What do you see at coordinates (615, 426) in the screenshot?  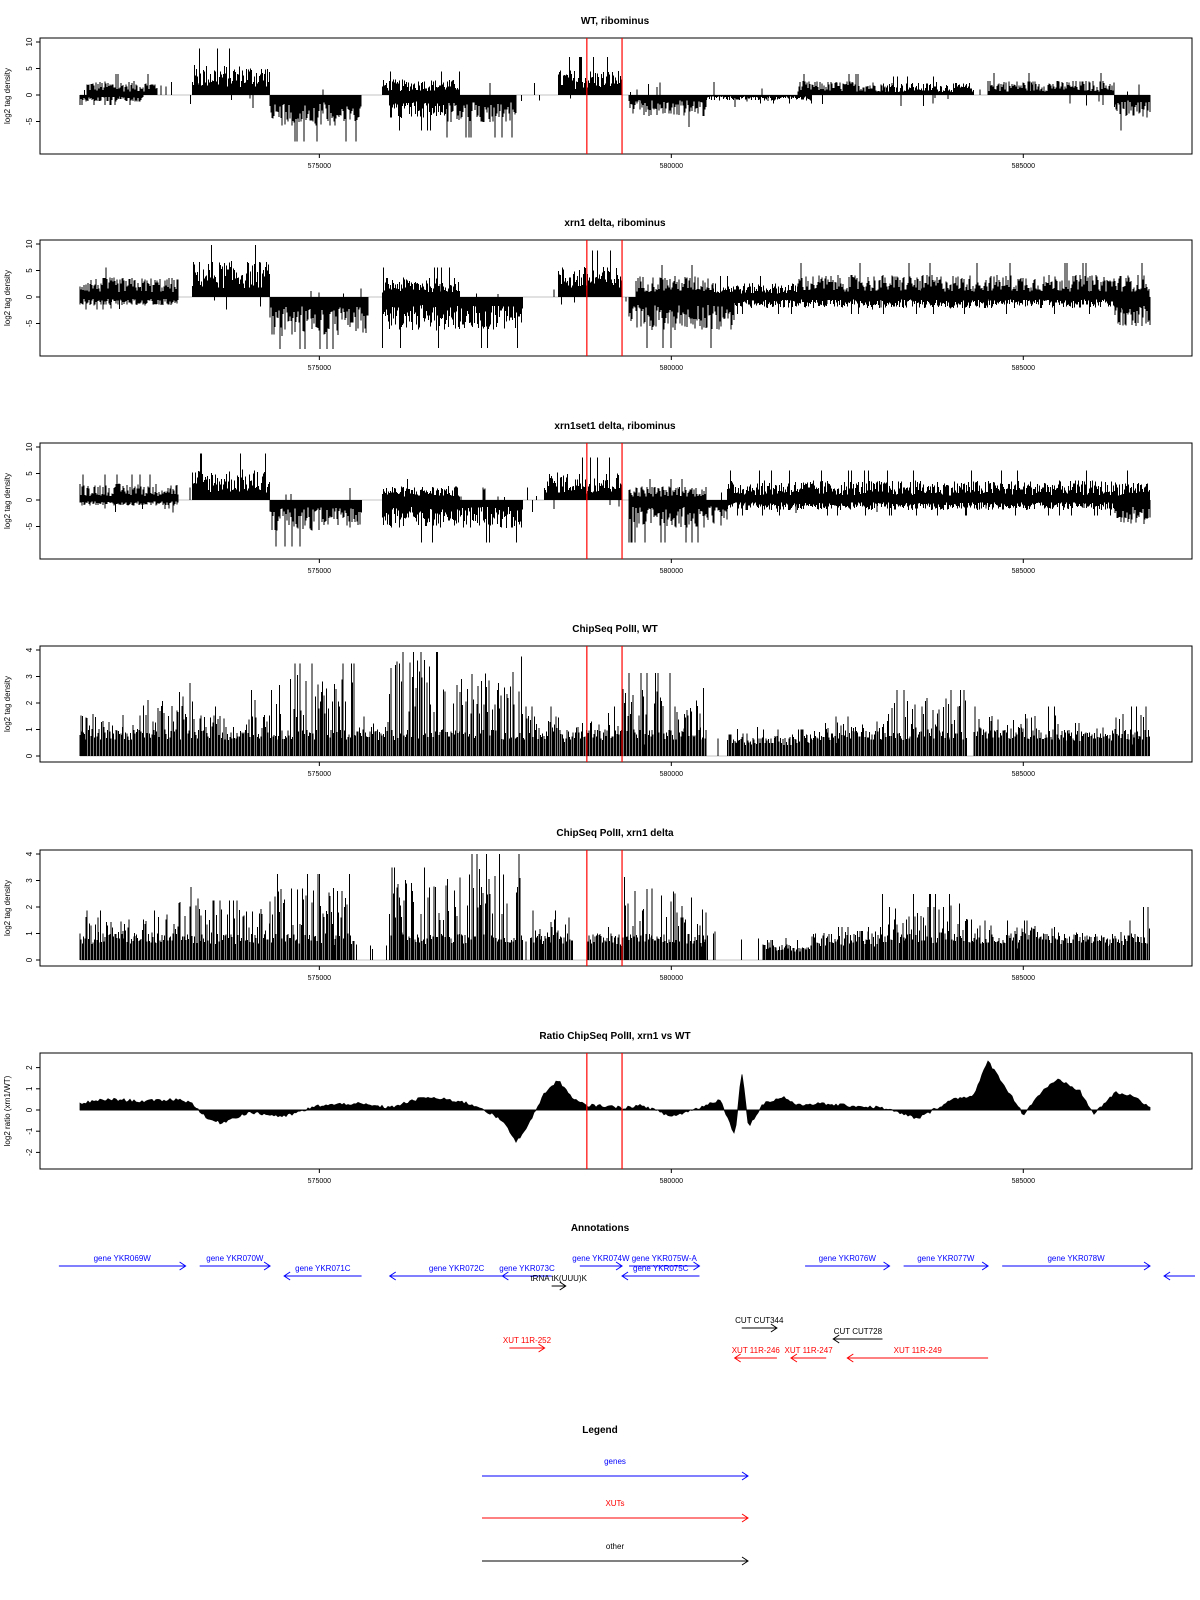 I see `panel-title: xrn1set1 delta, ribominus` at bounding box center [615, 426].